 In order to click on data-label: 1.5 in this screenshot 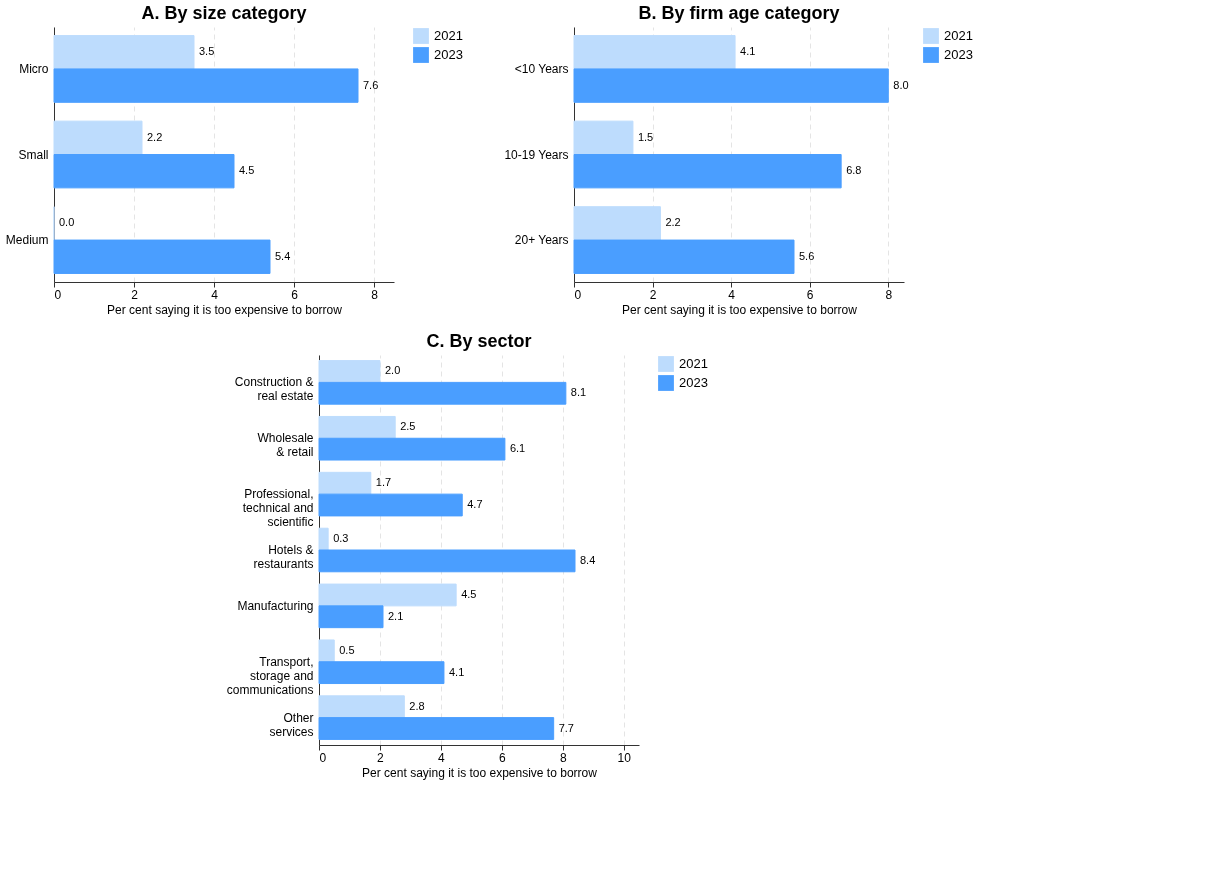, I will do `click(645, 136)`.